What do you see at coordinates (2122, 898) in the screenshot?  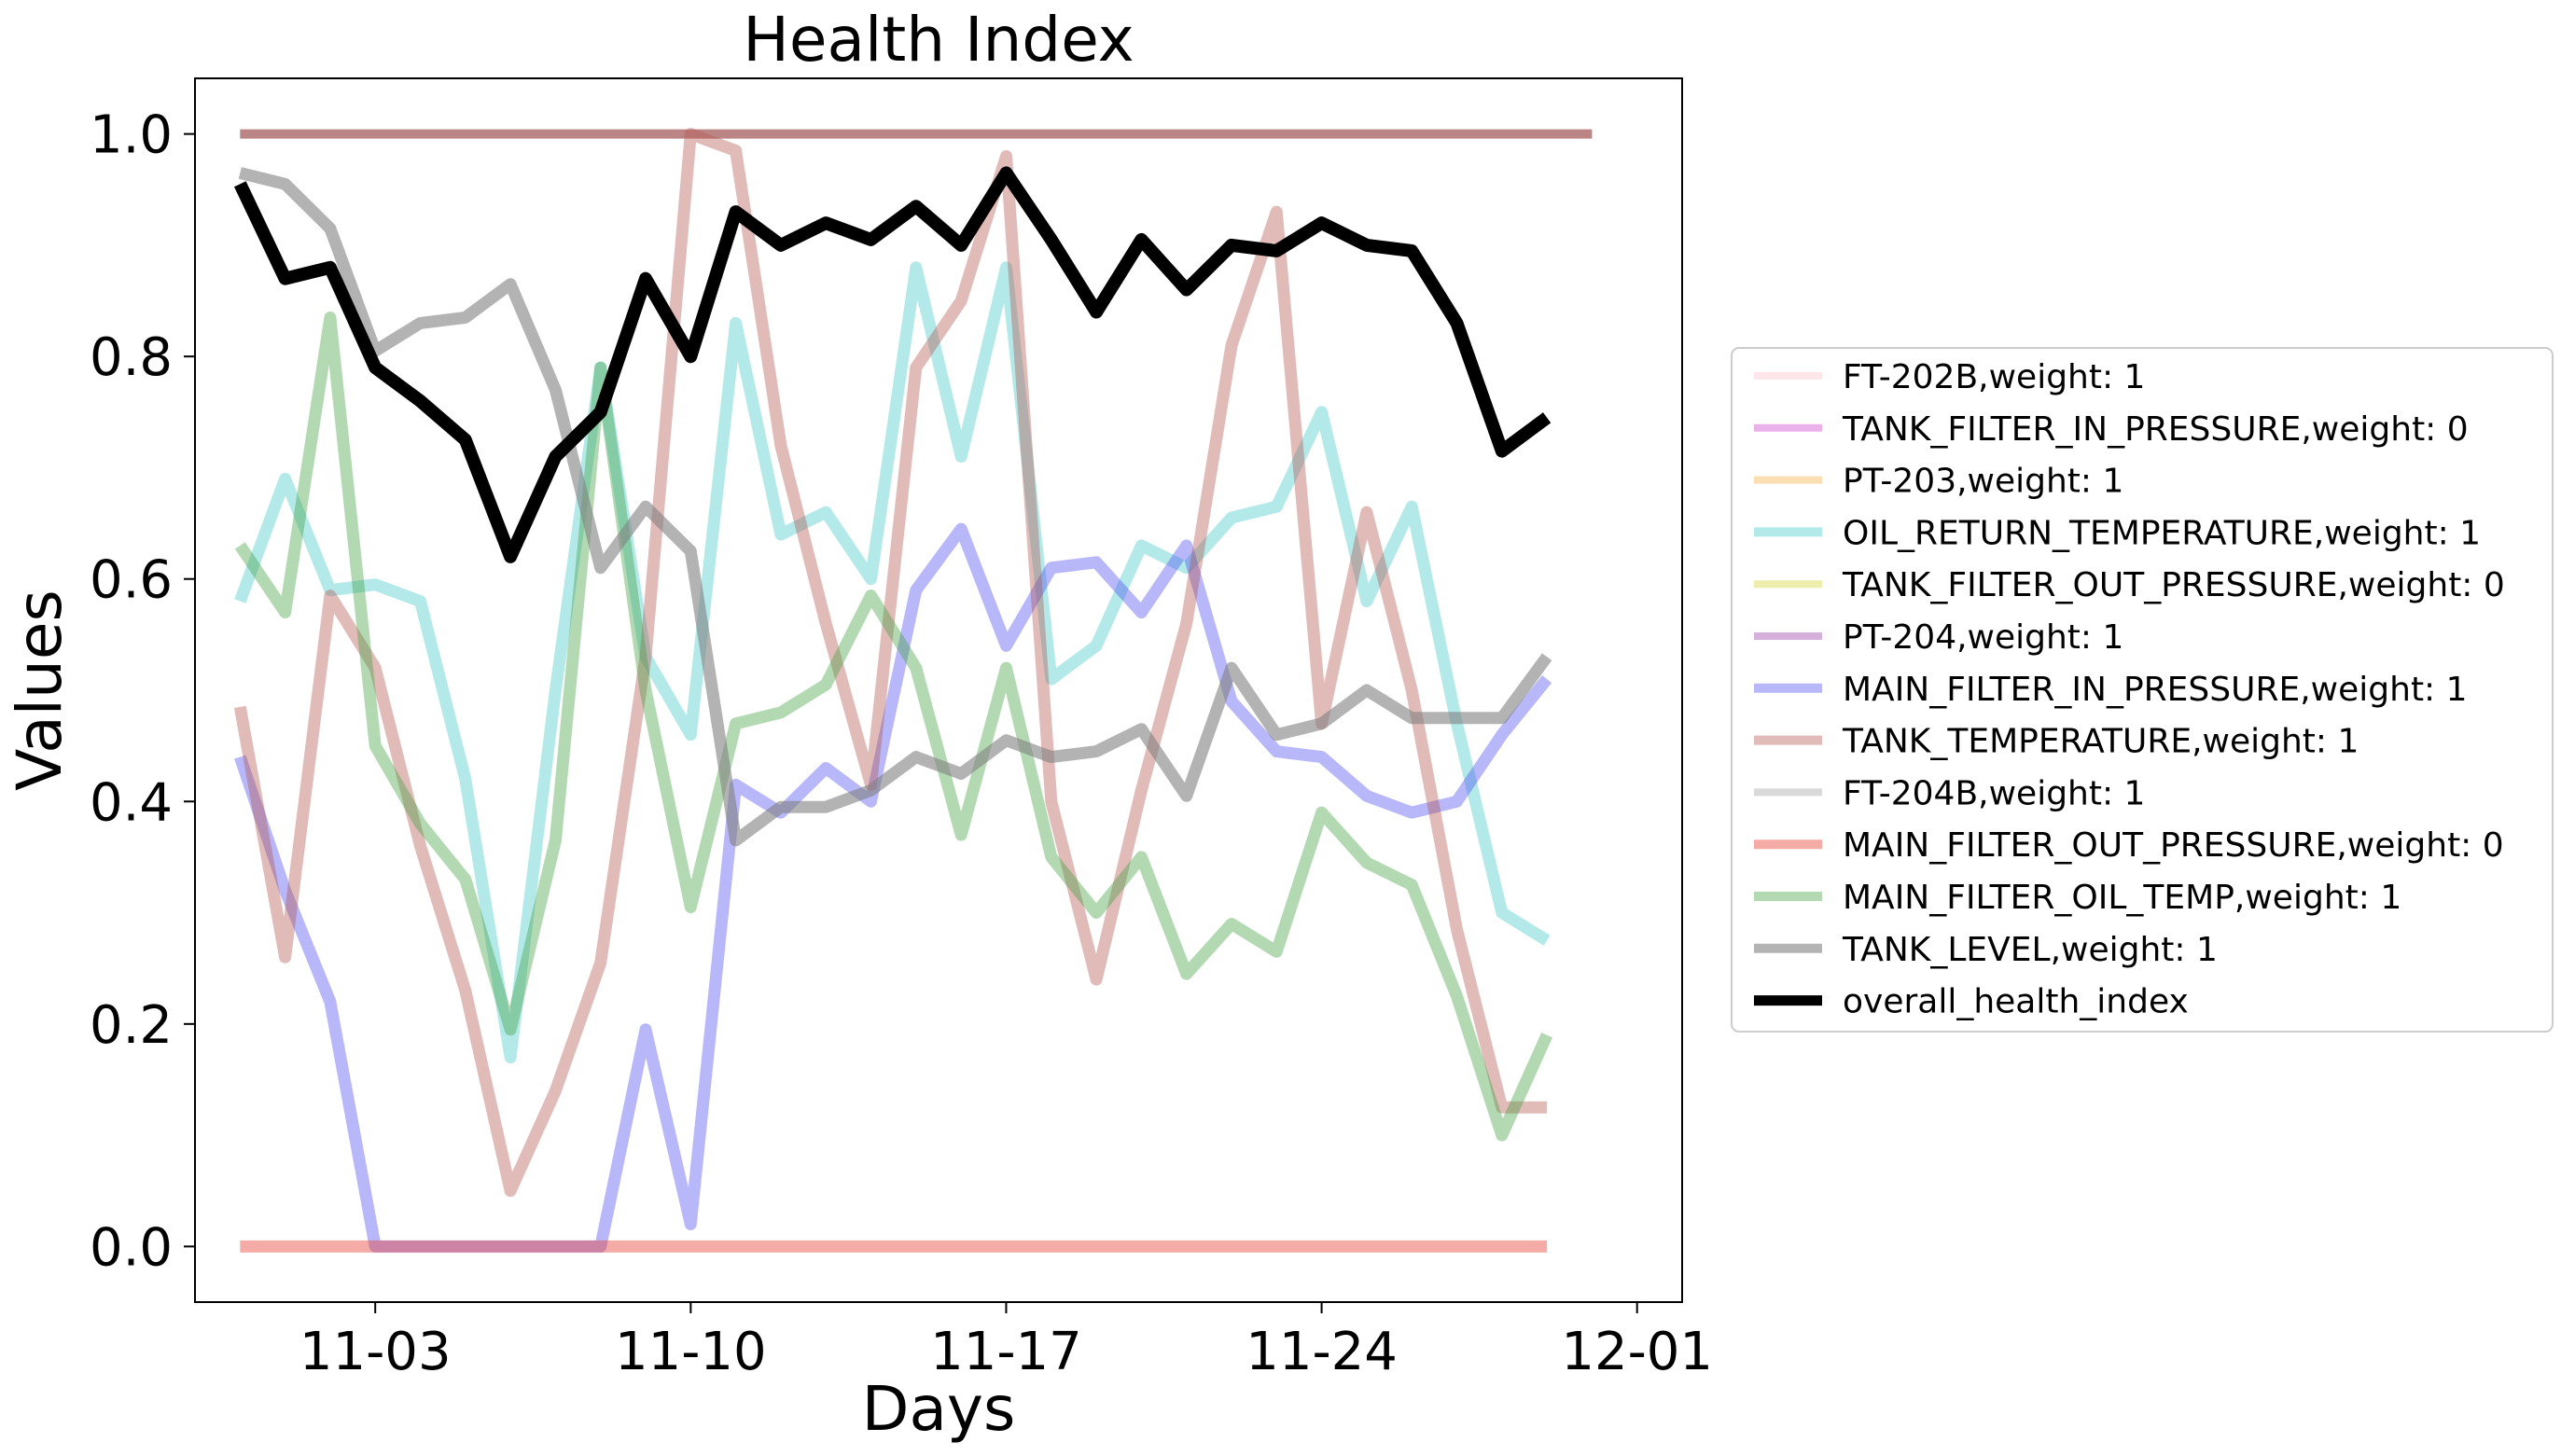 I see `legend-label: MAIN_FILTER_OIL_TEMP,weight: 1` at bounding box center [2122, 898].